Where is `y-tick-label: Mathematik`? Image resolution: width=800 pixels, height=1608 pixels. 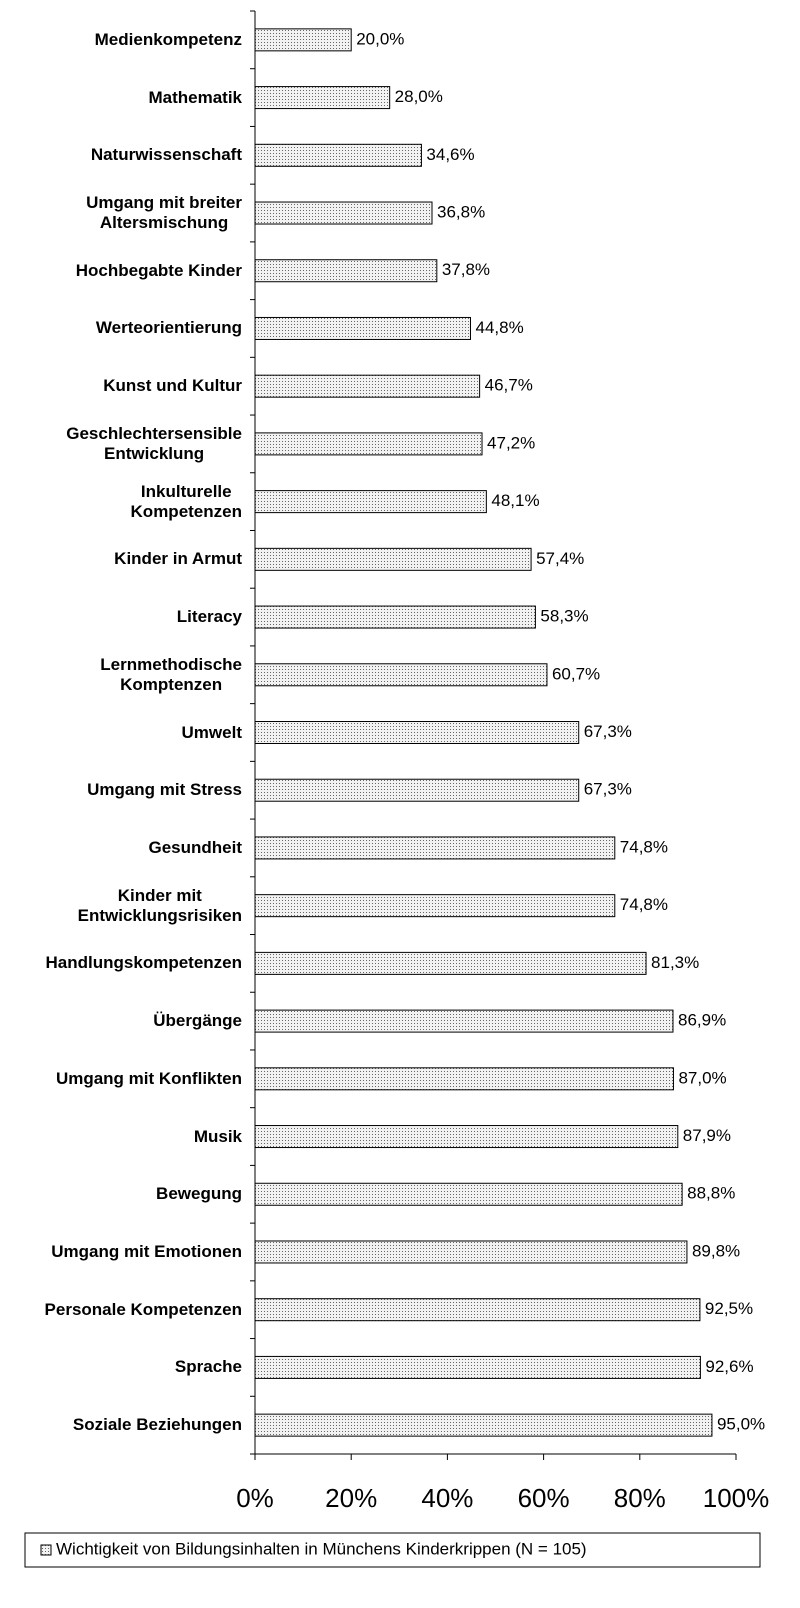 y-tick-label: Mathematik is located at coordinates (195, 97).